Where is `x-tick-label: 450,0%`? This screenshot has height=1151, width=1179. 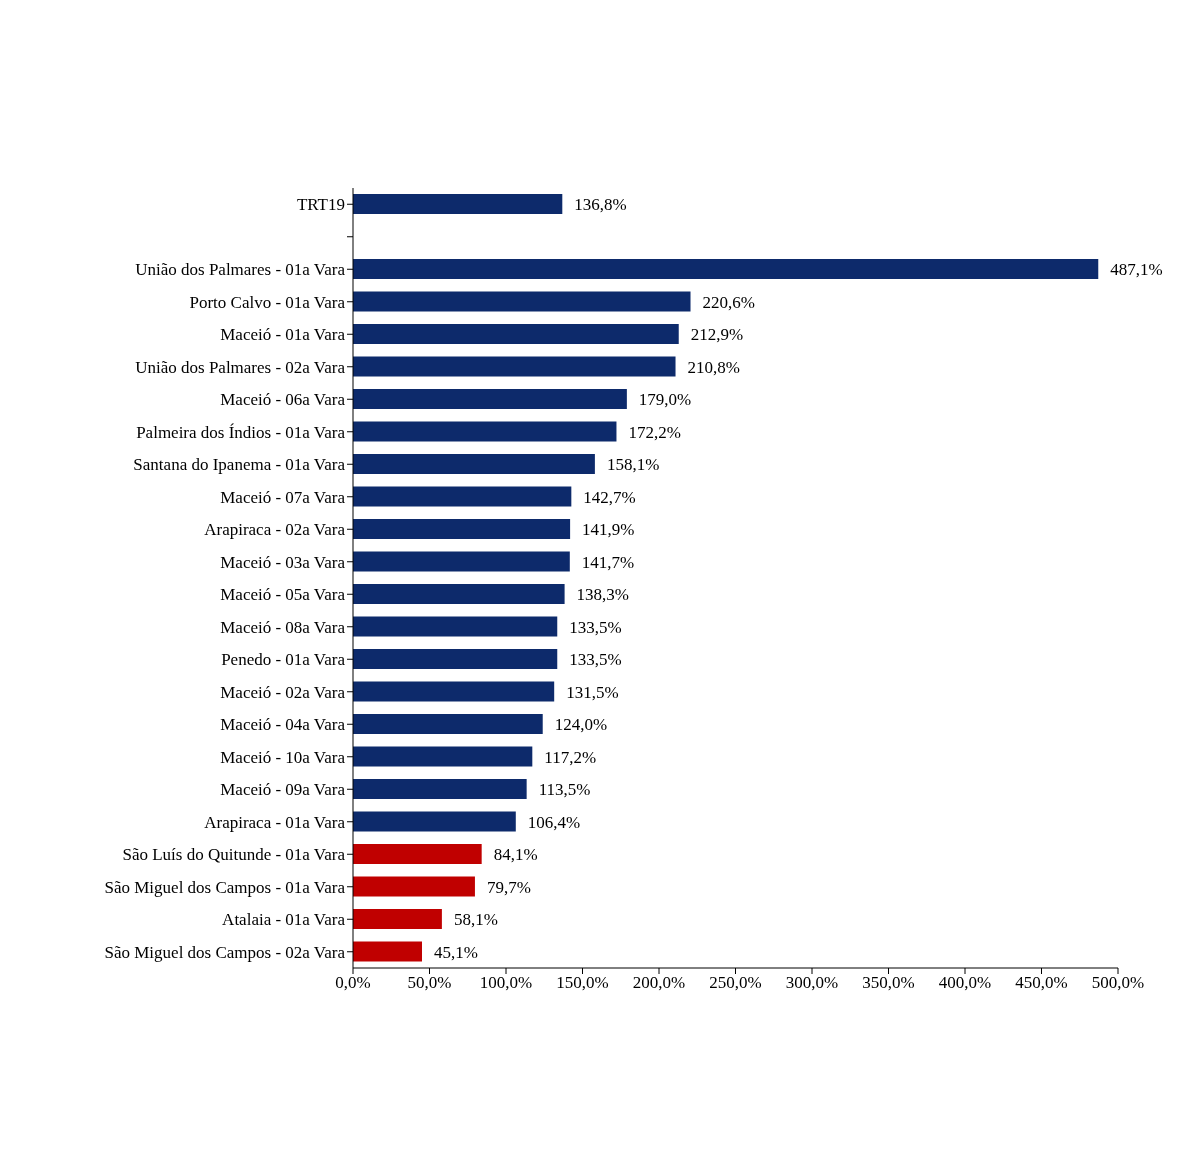 x-tick-label: 450,0% is located at coordinates (1041, 983).